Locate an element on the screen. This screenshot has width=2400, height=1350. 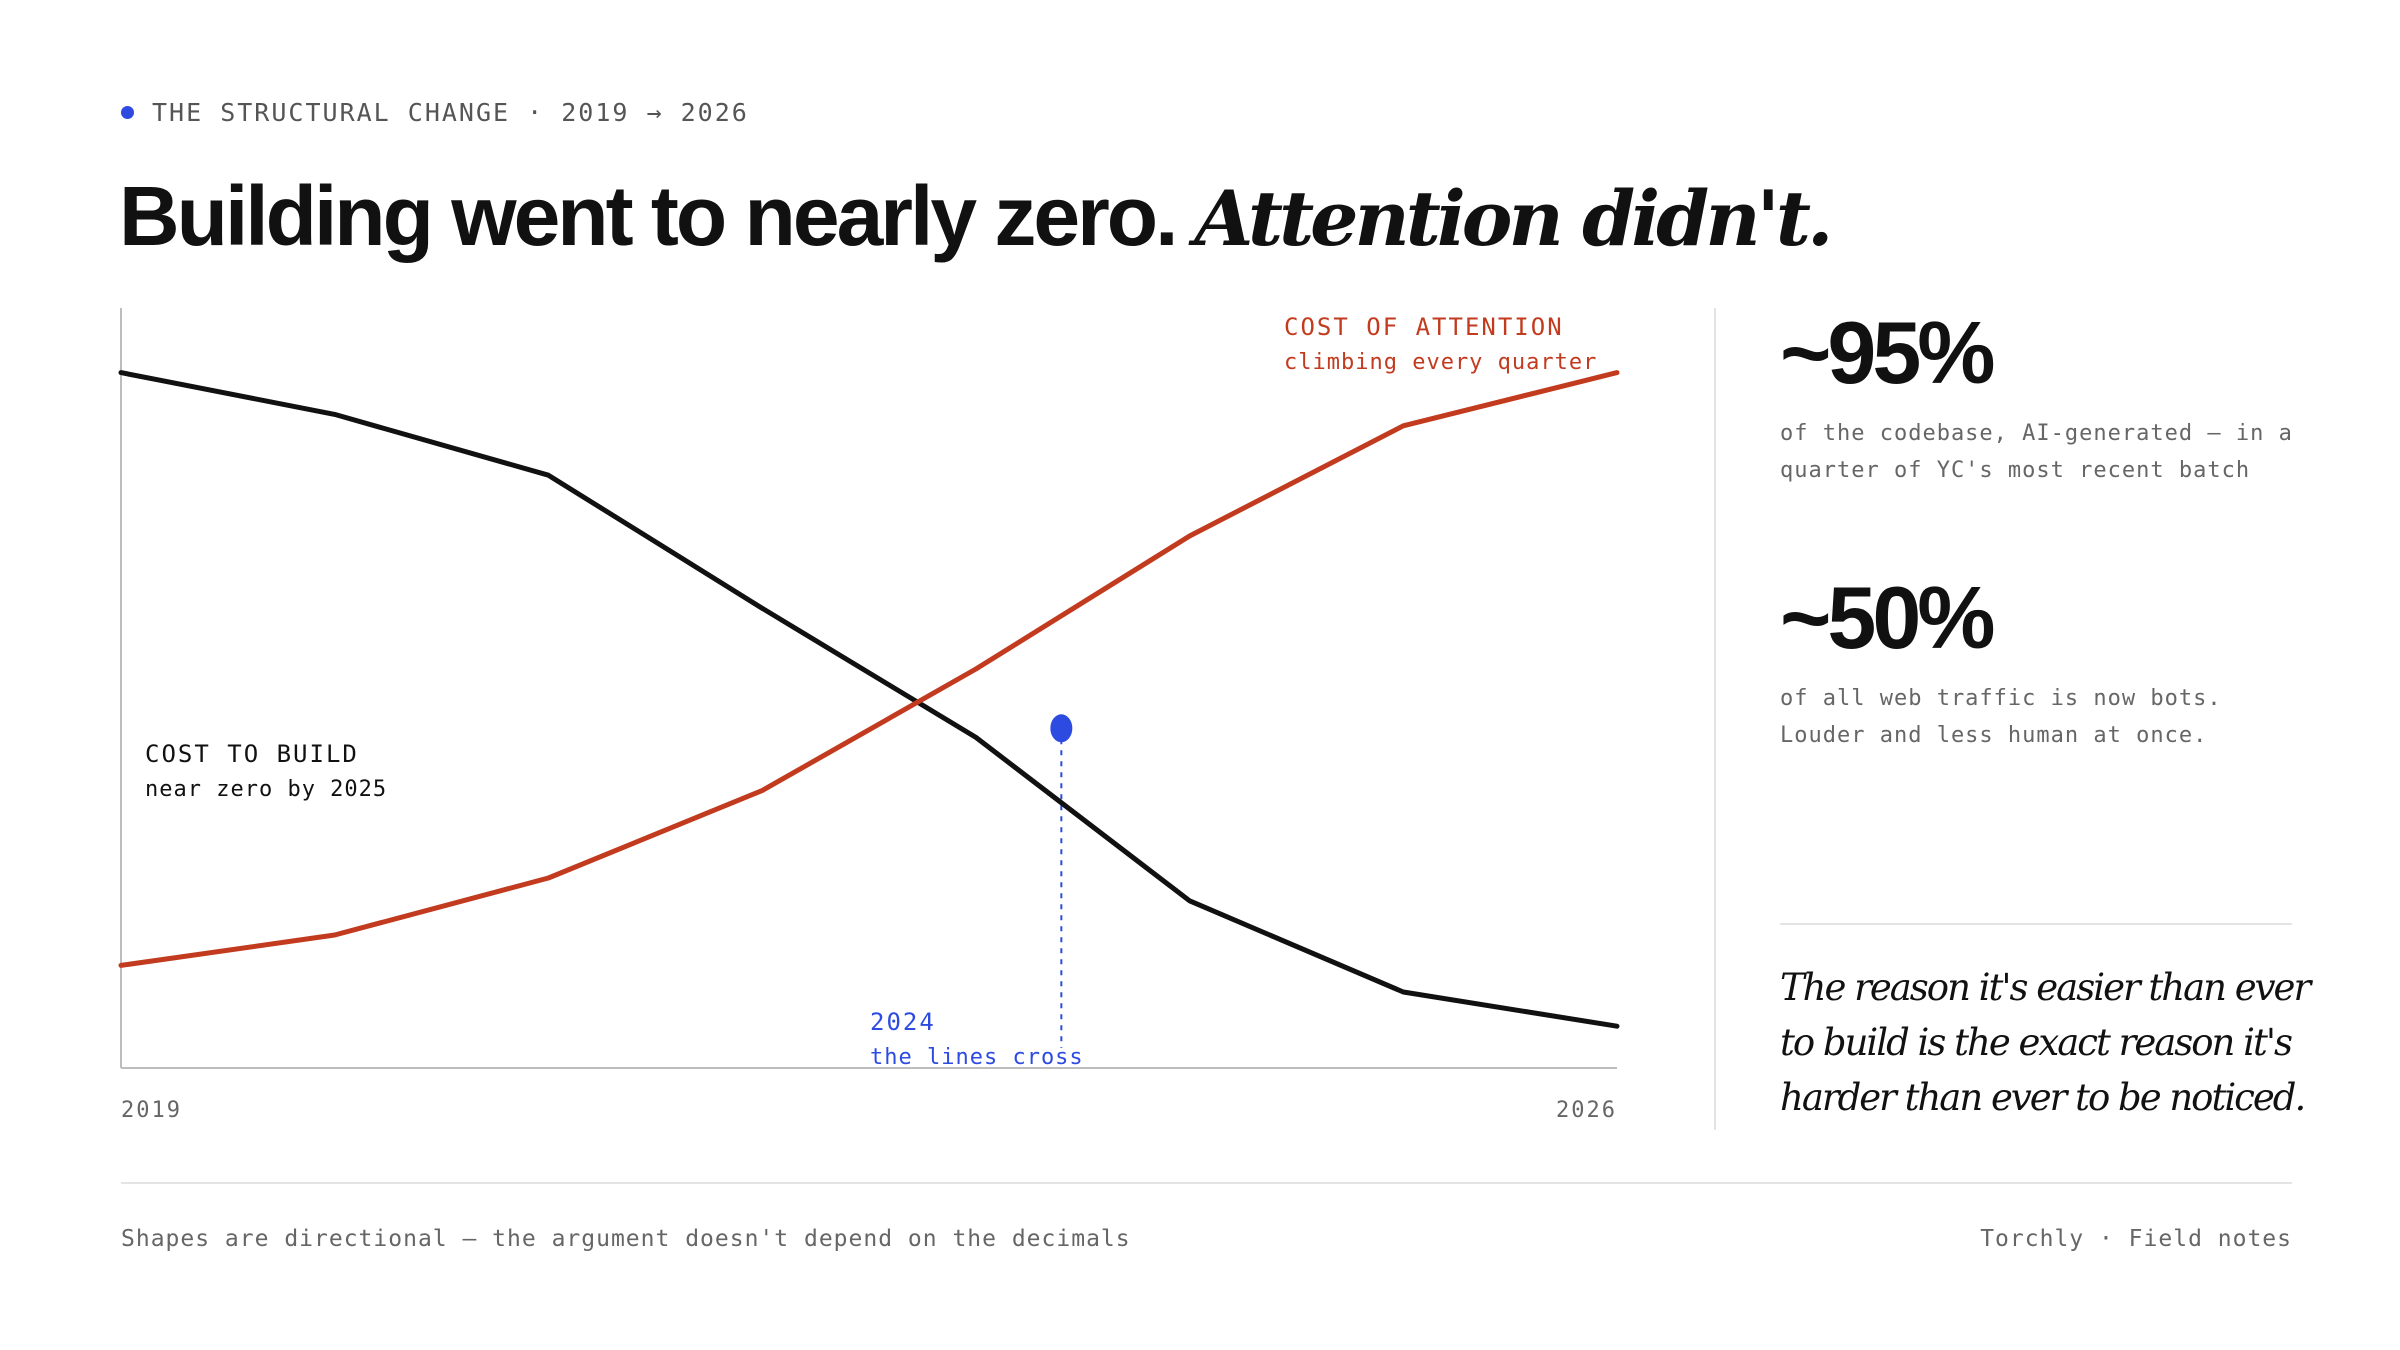
annotation-title: 2024 is located at coordinates (903, 1022).